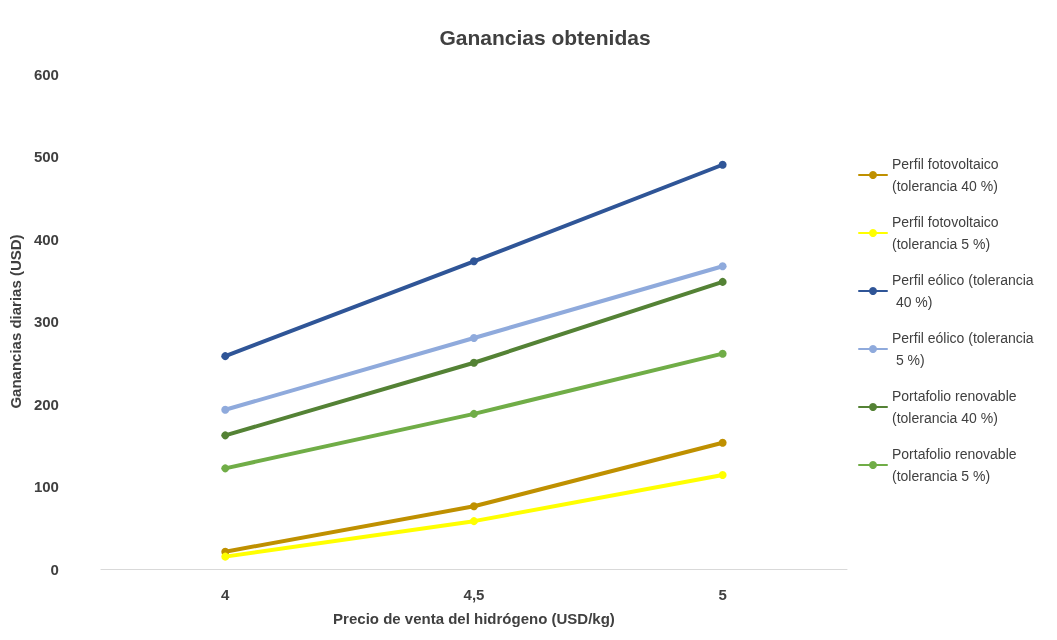 This screenshot has width=1057, height=640. Describe the element at coordinates (226, 594) in the screenshot. I see `x-tick-label: 4` at that location.